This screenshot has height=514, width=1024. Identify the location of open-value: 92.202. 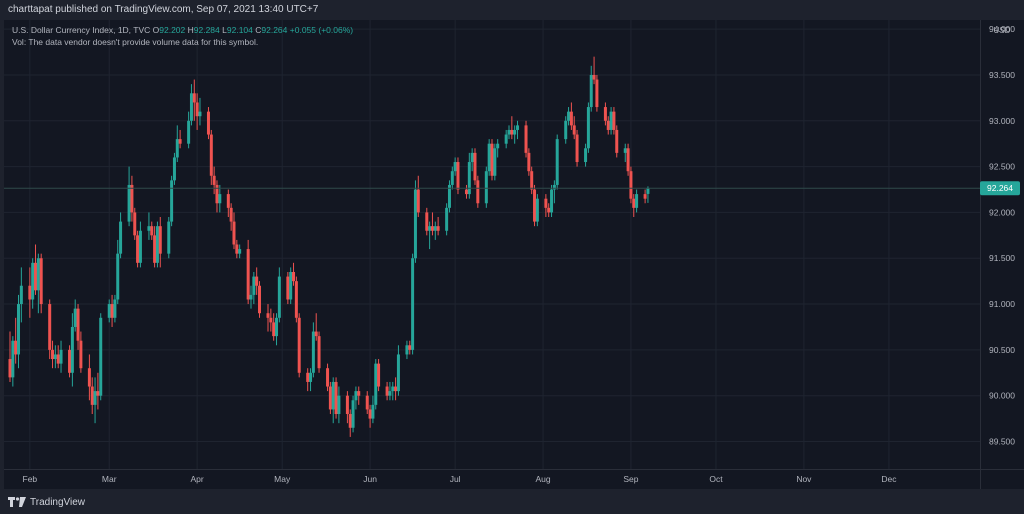
(172, 30).